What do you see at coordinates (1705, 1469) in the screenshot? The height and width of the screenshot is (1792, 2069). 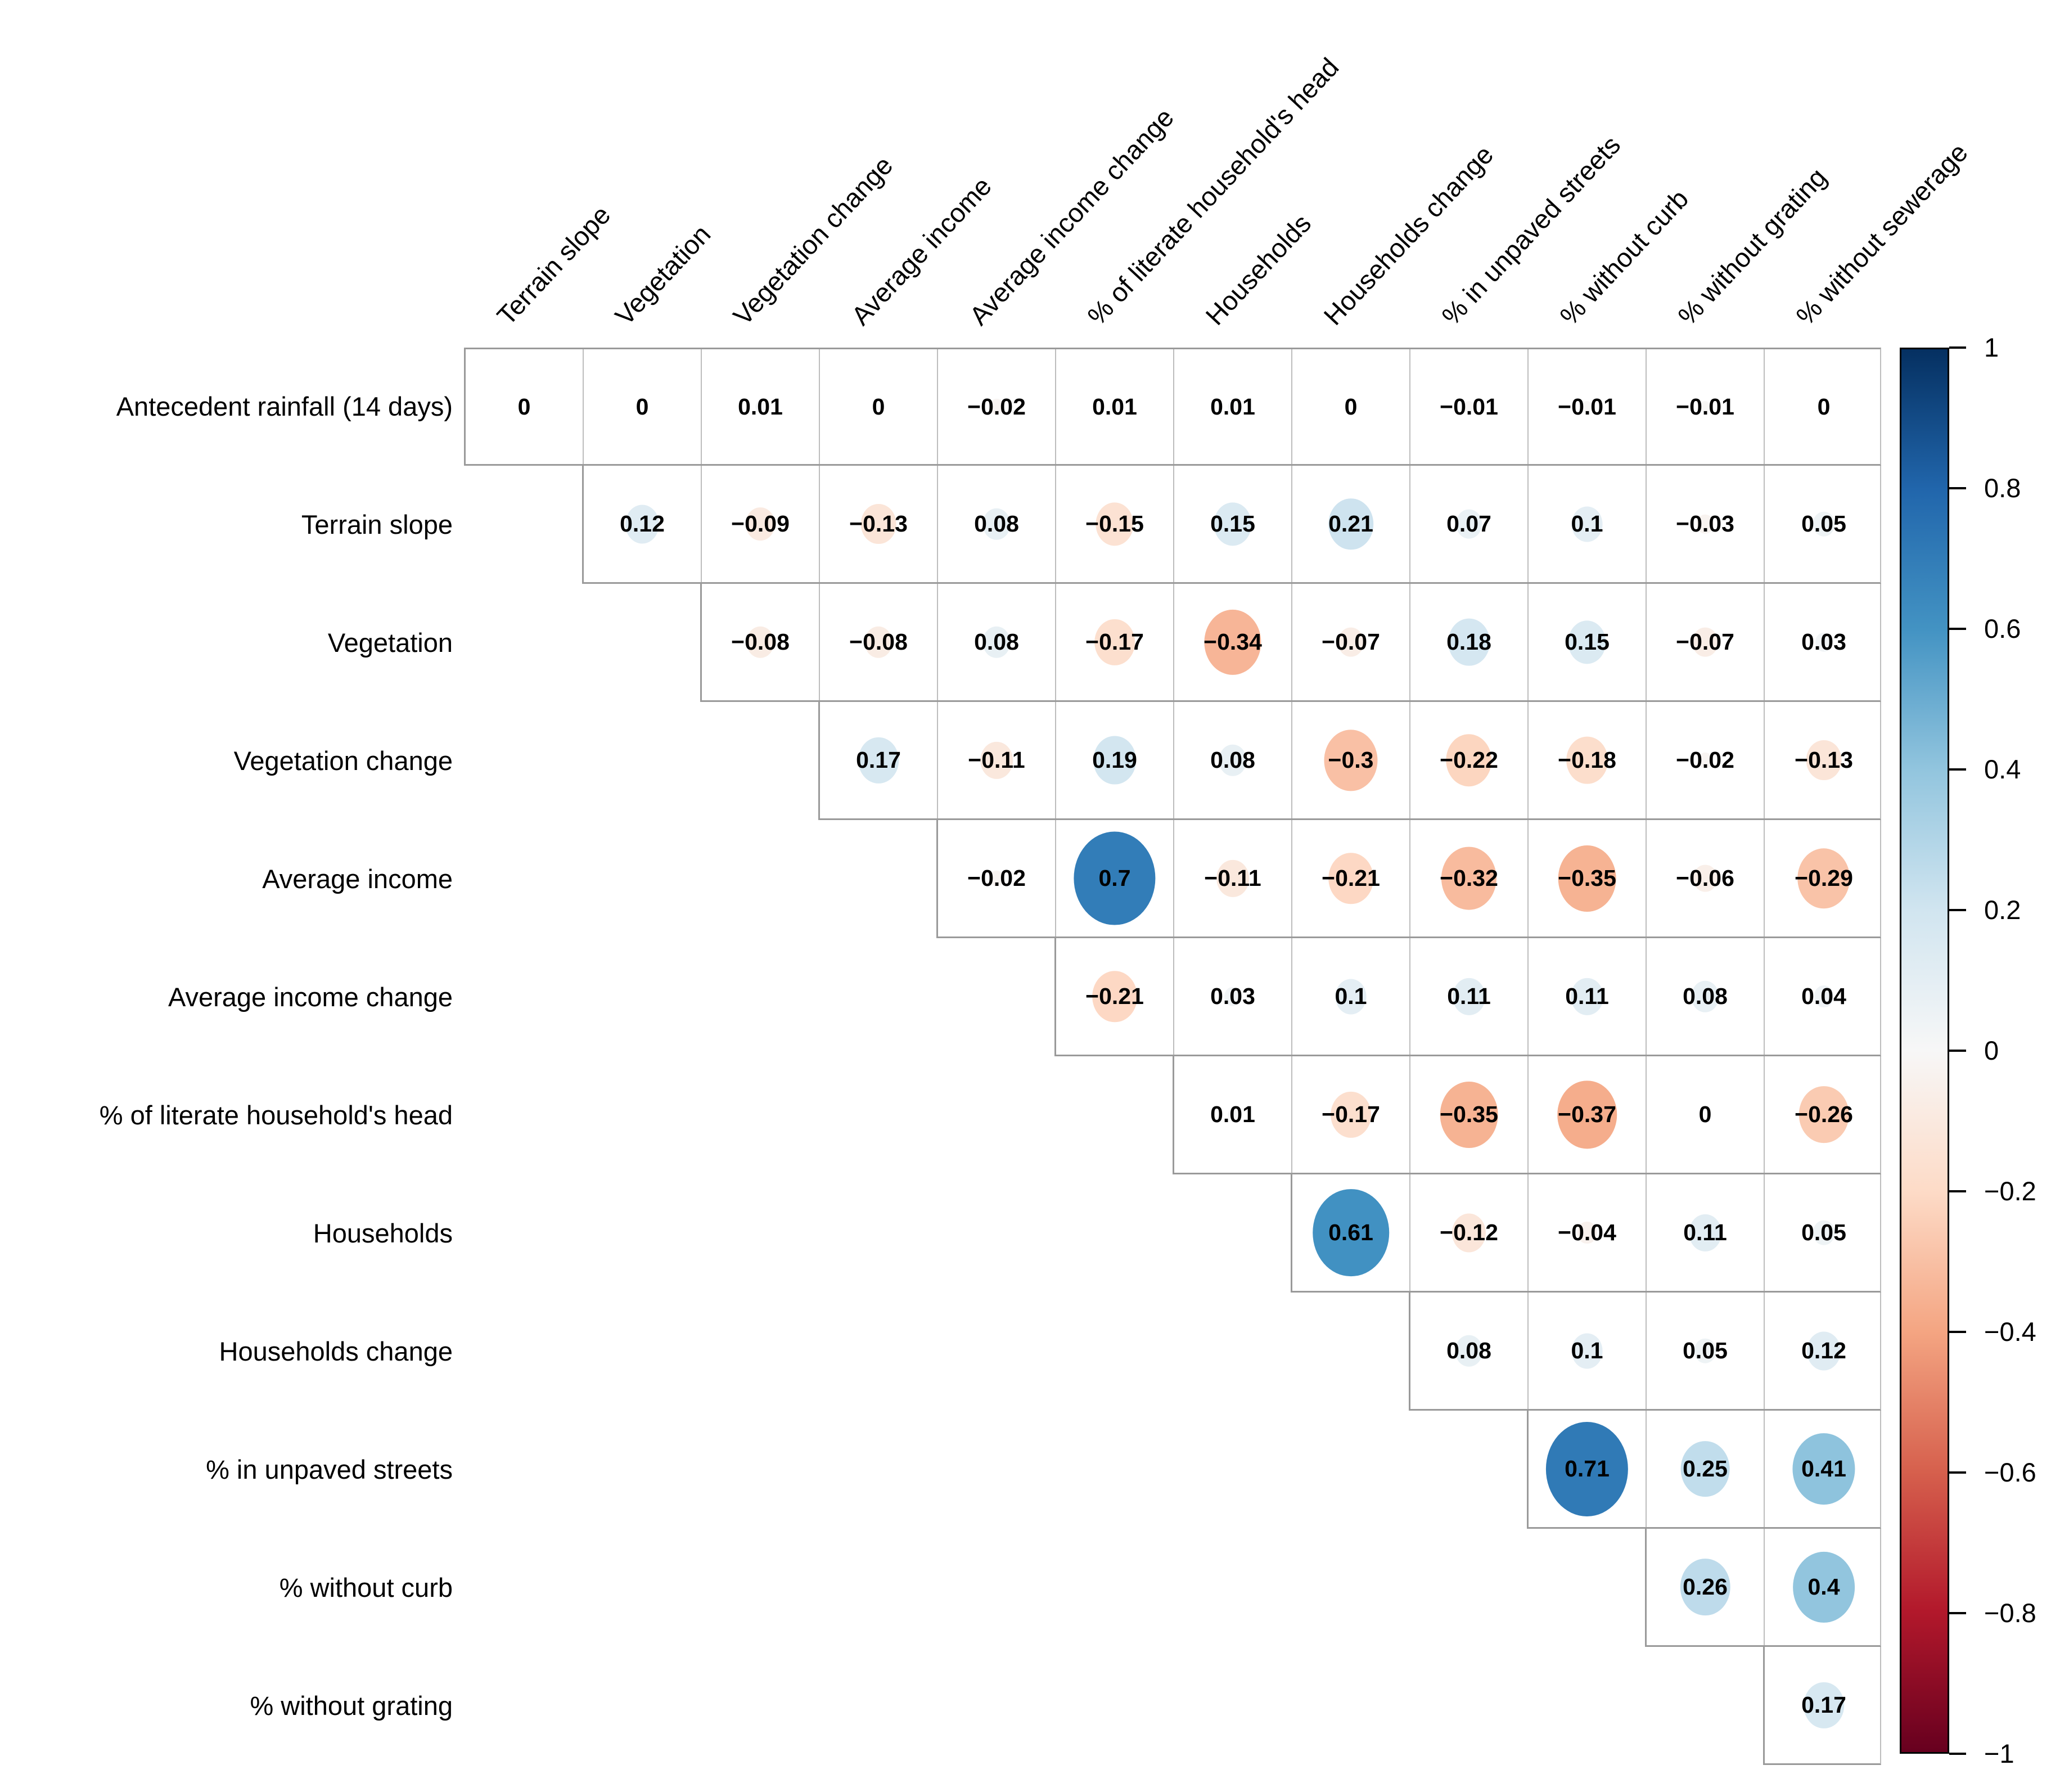 I see `correlation-value: 0.25` at bounding box center [1705, 1469].